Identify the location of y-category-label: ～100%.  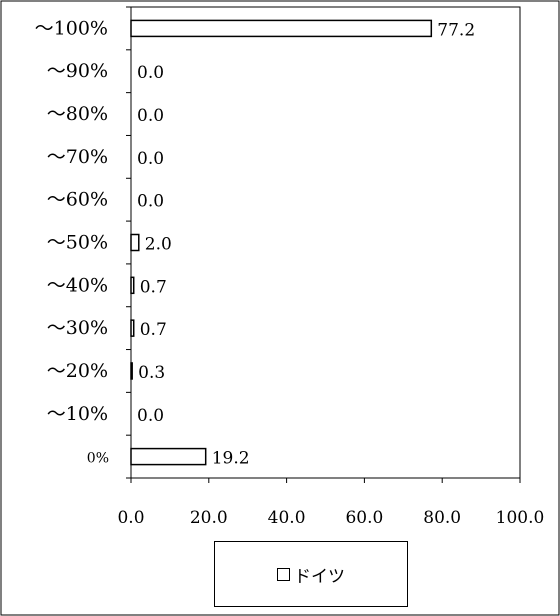
(71, 28).